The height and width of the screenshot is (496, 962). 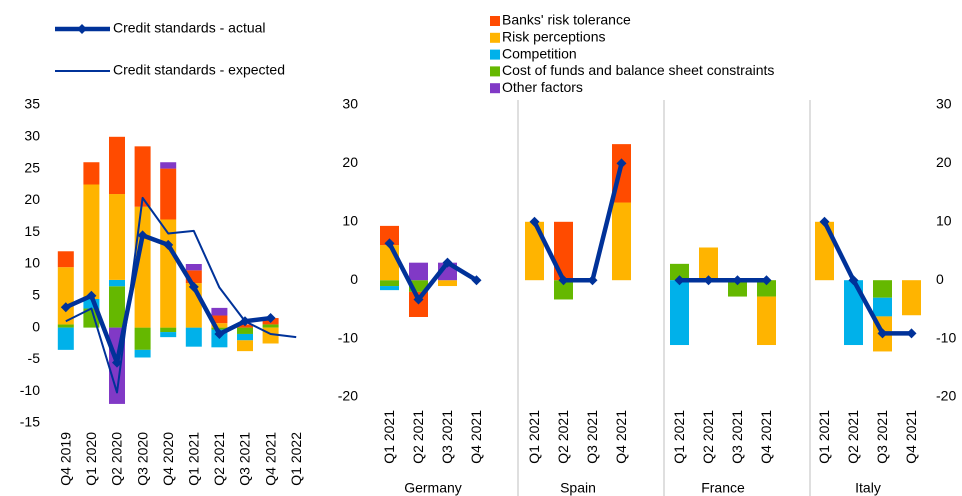 What do you see at coordinates (30, 422) in the screenshot?
I see `y-tick-label: -15` at bounding box center [30, 422].